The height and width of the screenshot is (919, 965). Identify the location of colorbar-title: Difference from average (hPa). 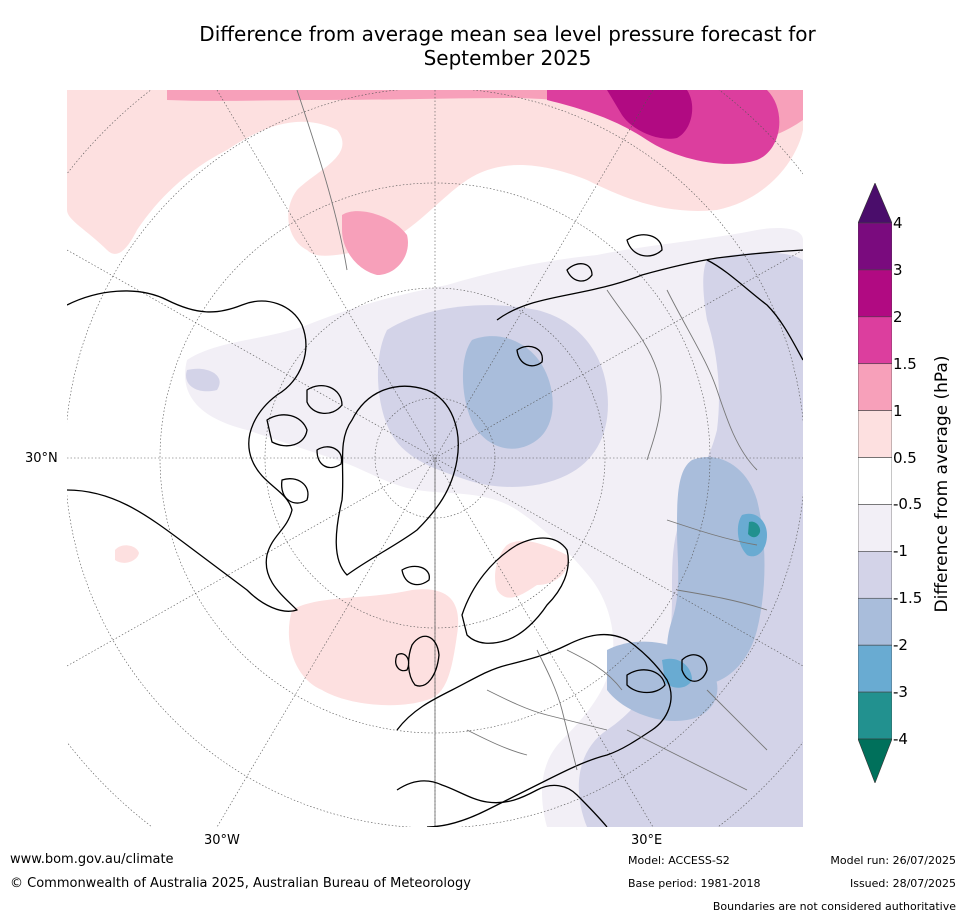
(942, 484).